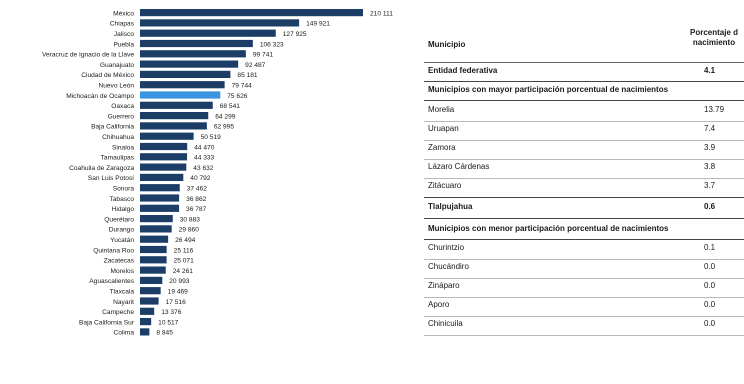 This screenshot has height=384, width=744. What do you see at coordinates (446, 247) in the screenshot?
I see `row-name: Churintzio` at bounding box center [446, 247].